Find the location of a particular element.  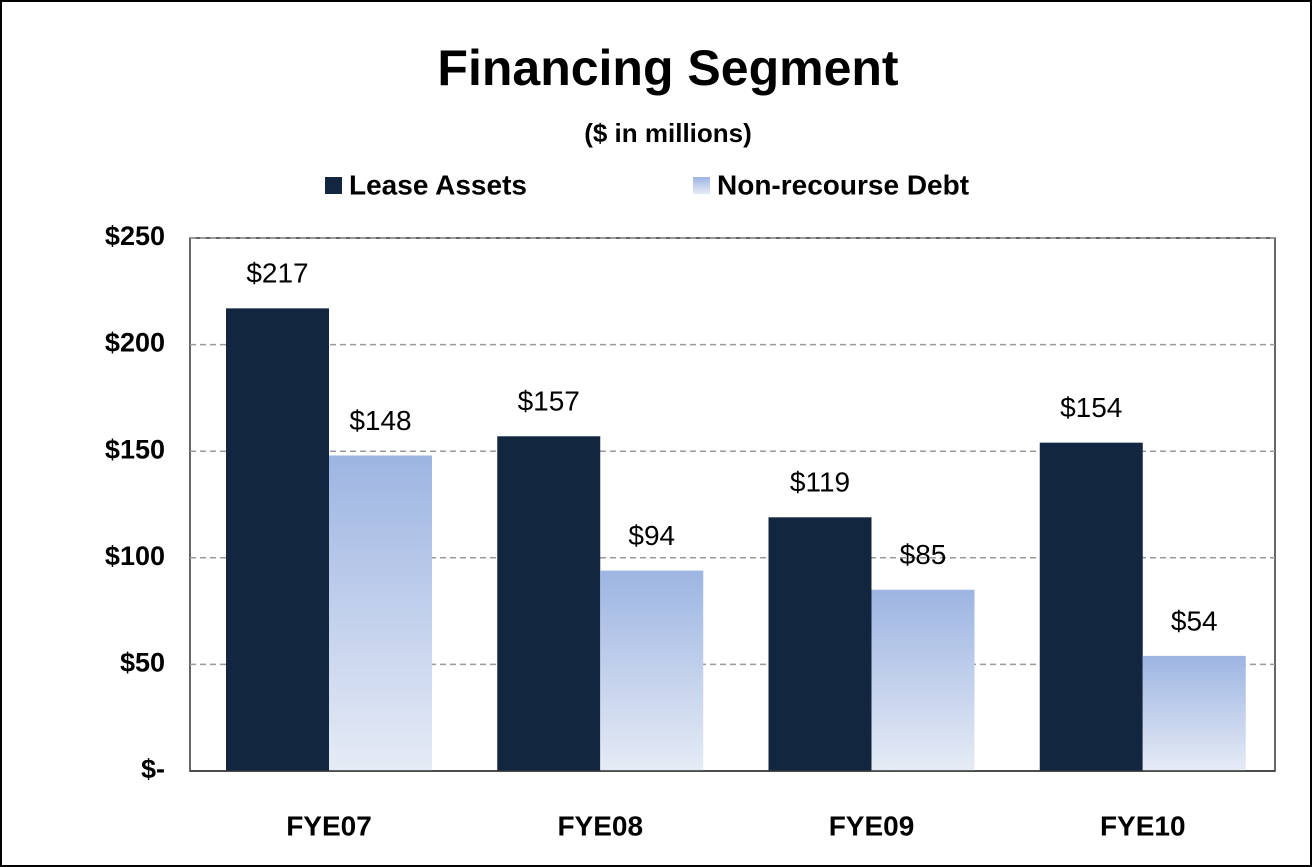

y-tick-label: $- is located at coordinates (153, 769).